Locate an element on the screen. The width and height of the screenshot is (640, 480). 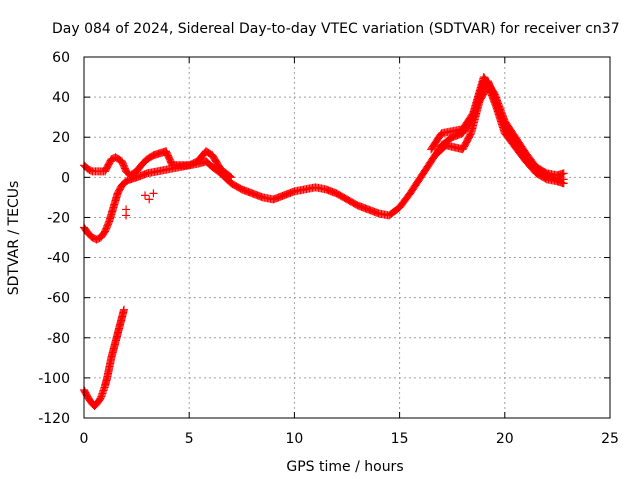
x-tick-label: 20 is located at coordinates (505, 439).